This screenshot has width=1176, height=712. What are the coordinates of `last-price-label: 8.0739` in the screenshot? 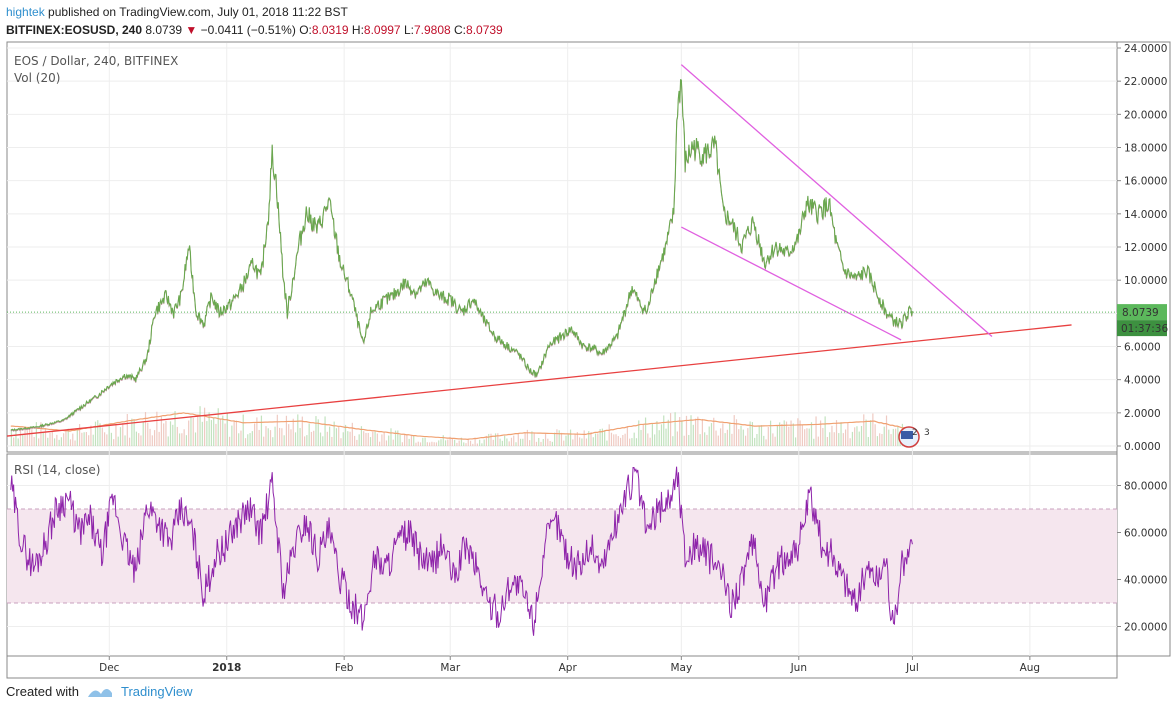 It's located at (1140, 313).